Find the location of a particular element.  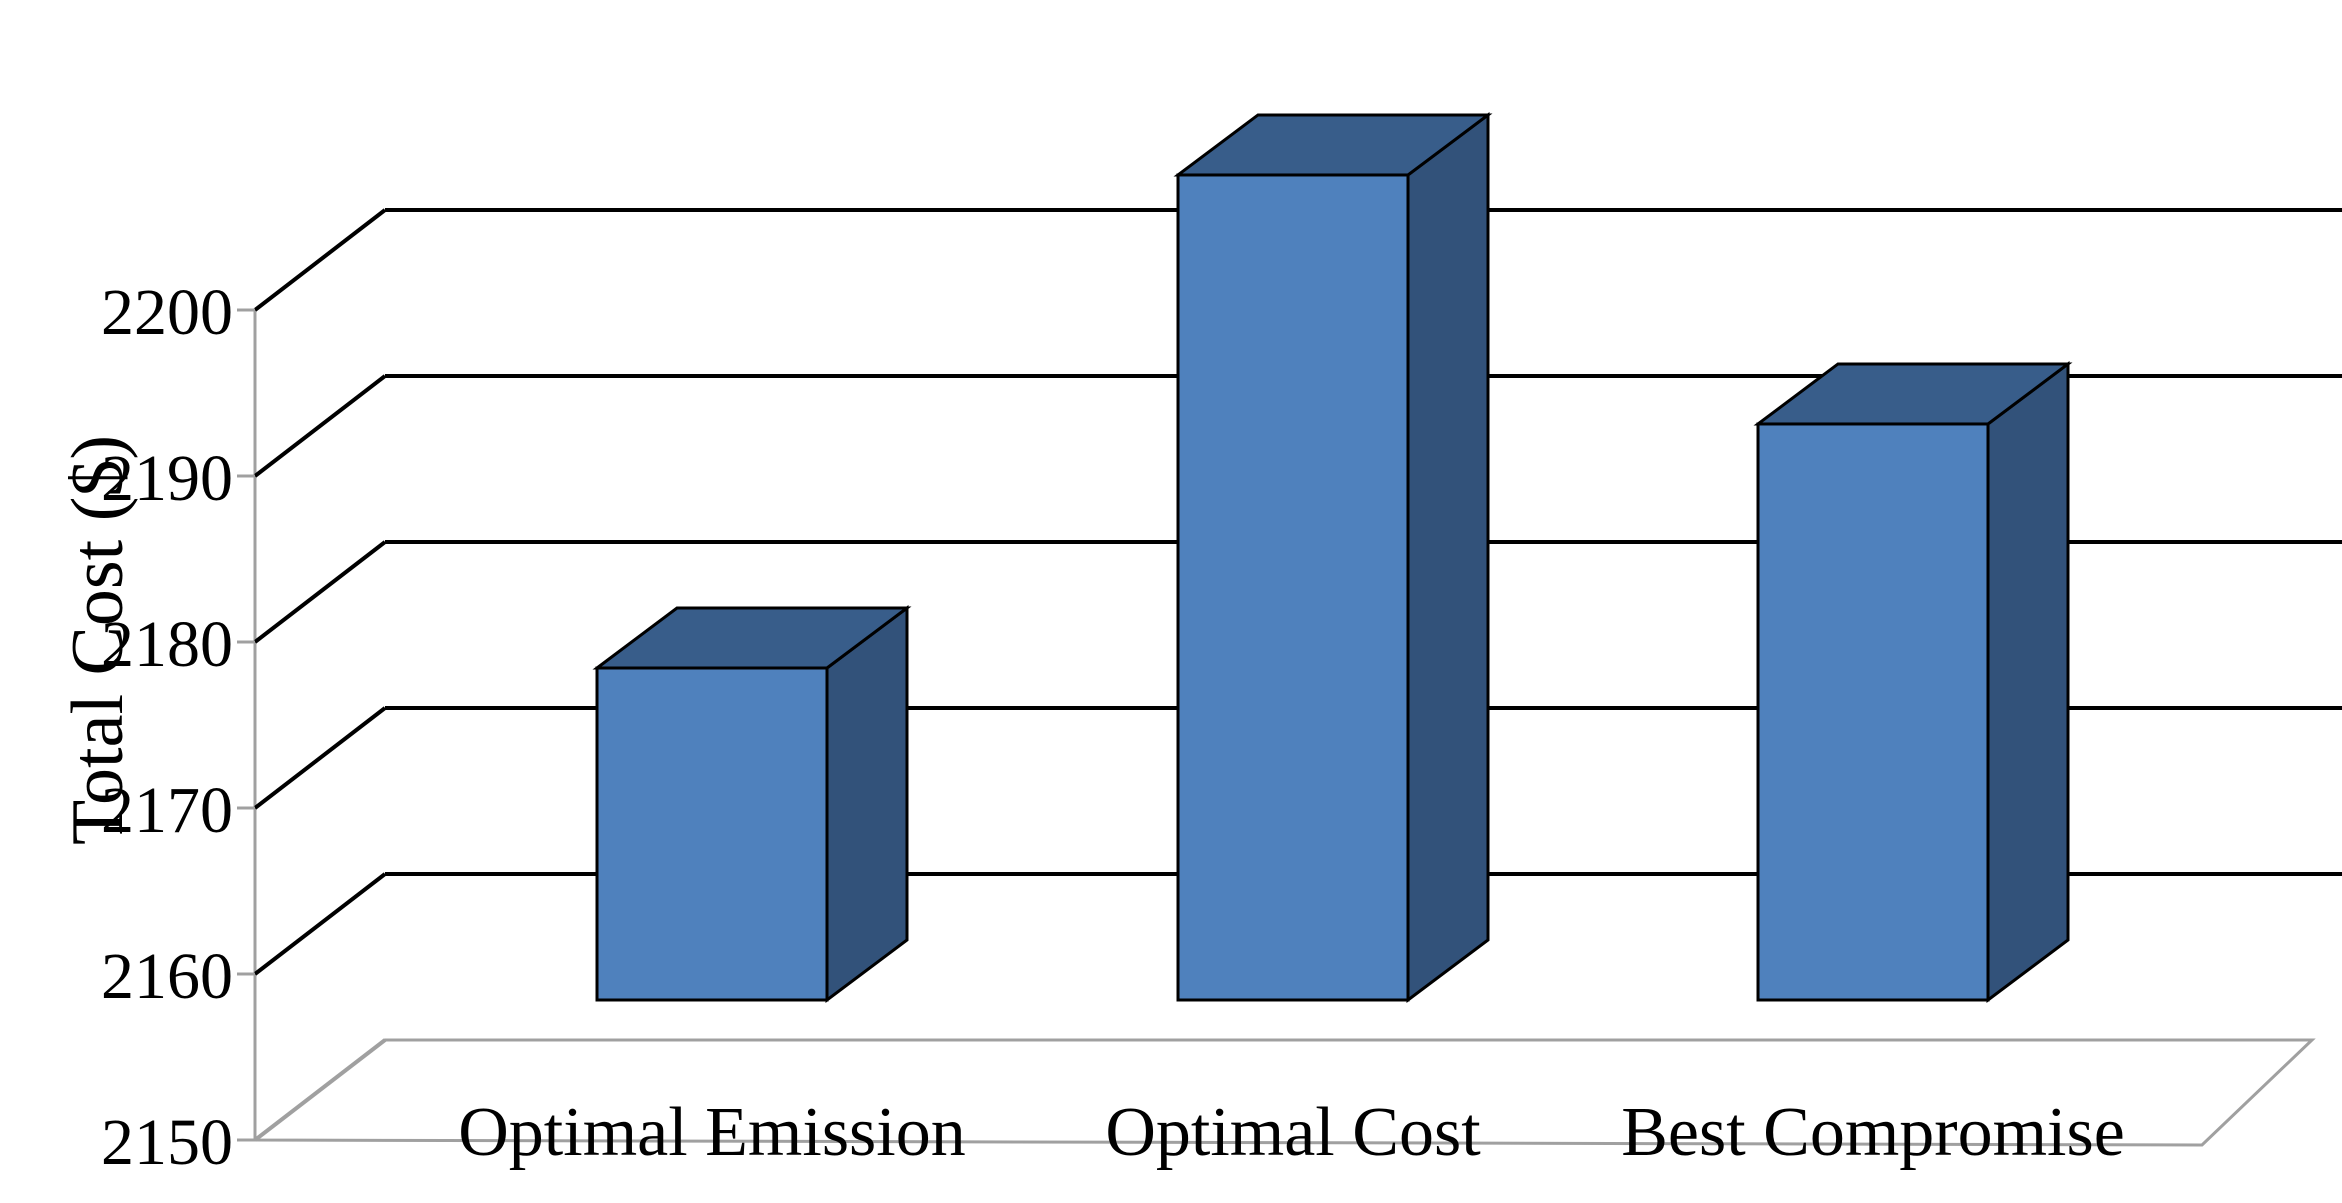

y-tick-label: 2190 is located at coordinates (167, 478).